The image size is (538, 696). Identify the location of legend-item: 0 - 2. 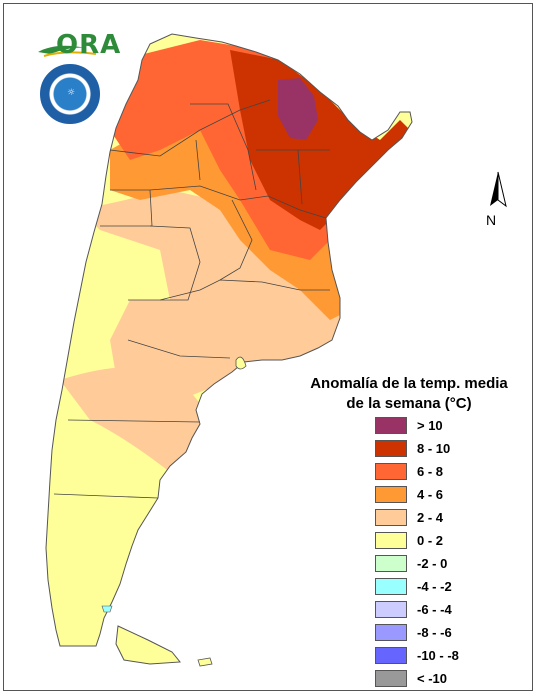
(440, 542).